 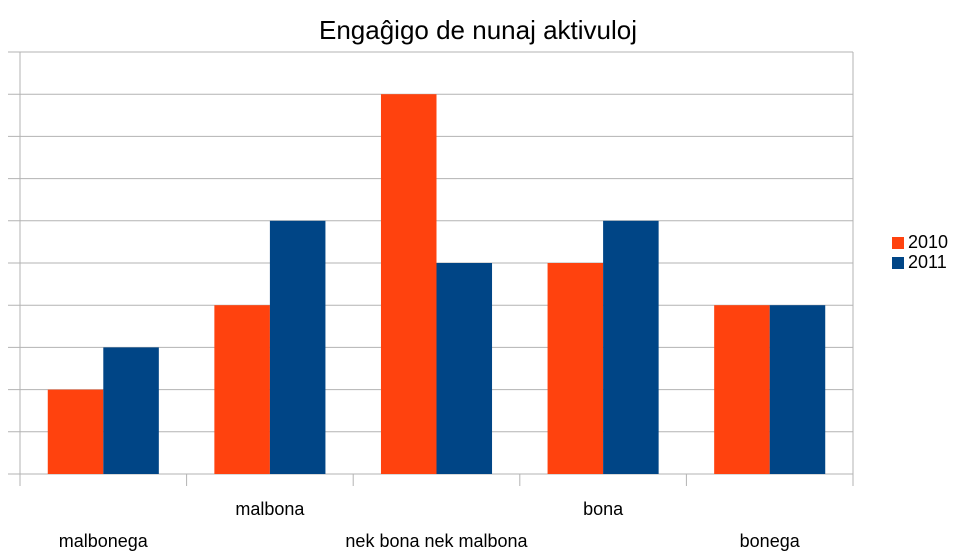 What do you see at coordinates (928, 242) in the screenshot?
I see `legend-label: 2010` at bounding box center [928, 242].